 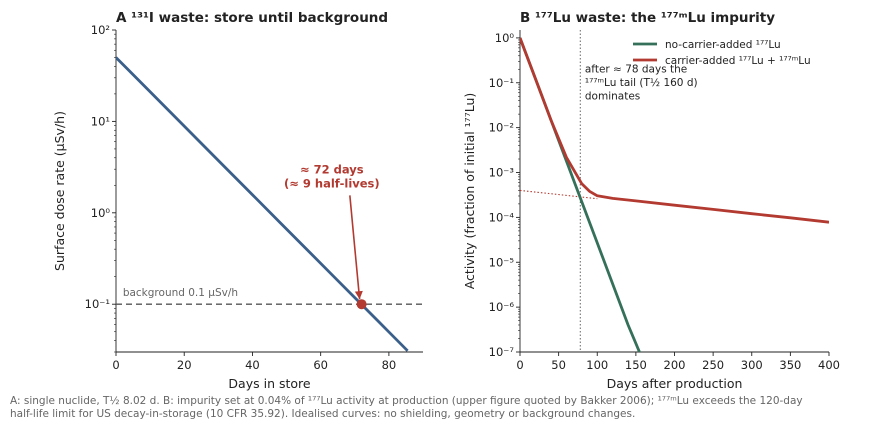 What do you see at coordinates (355, 247) in the screenshot?
I see `annotation-arrow` at bounding box center [355, 247].